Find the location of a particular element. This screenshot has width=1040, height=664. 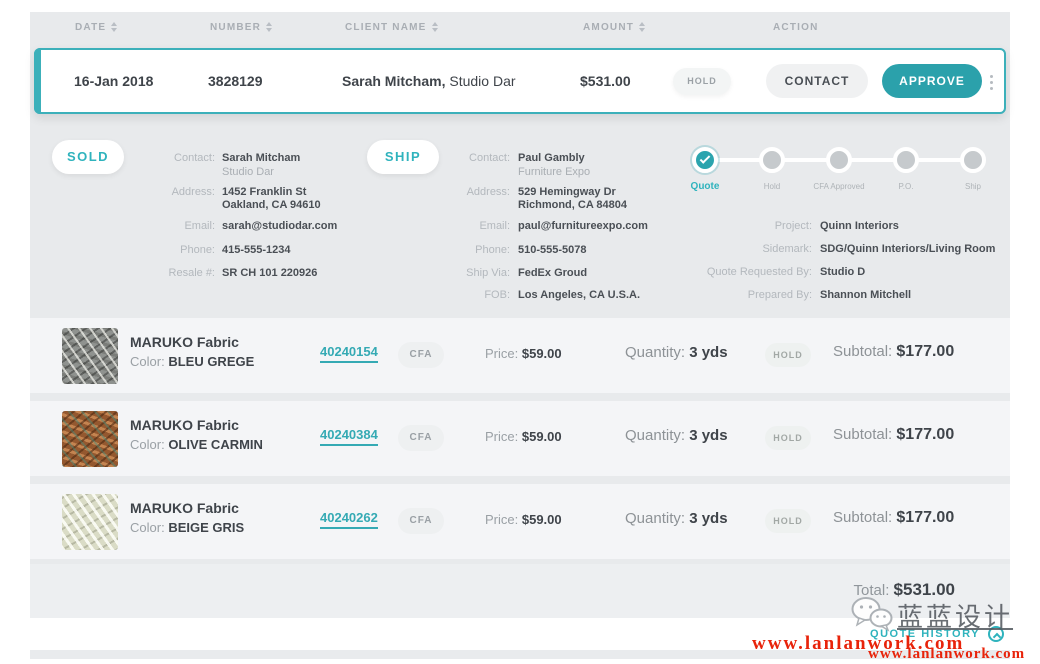

ship-phone-label: Phone: is located at coordinates (492, 250).